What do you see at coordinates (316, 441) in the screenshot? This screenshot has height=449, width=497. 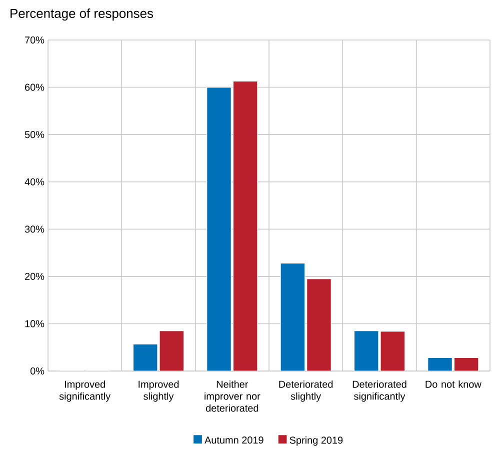 I see `legend-label: Spring 2019` at bounding box center [316, 441].